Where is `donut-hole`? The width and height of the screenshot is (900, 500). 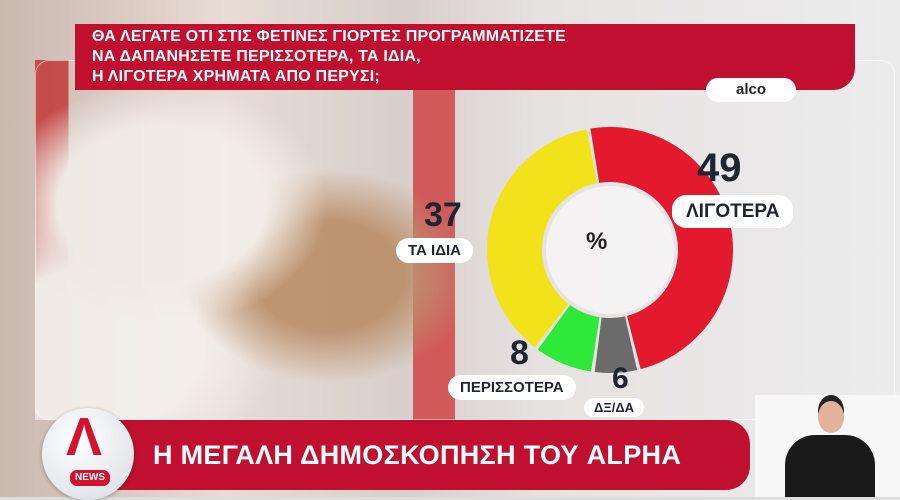
donut-hole is located at coordinates (610, 250).